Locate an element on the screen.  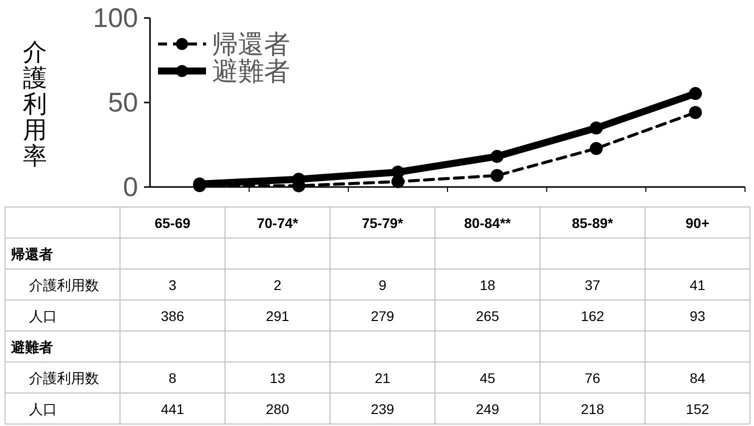
data-label: 280 is located at coordinates (278, 409).